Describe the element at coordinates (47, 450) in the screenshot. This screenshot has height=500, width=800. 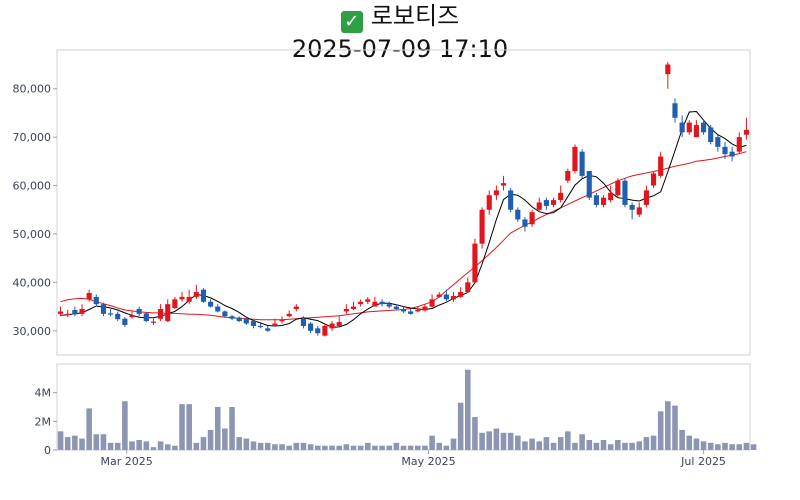
I see `volume-y-tick-label: 0` at that location.